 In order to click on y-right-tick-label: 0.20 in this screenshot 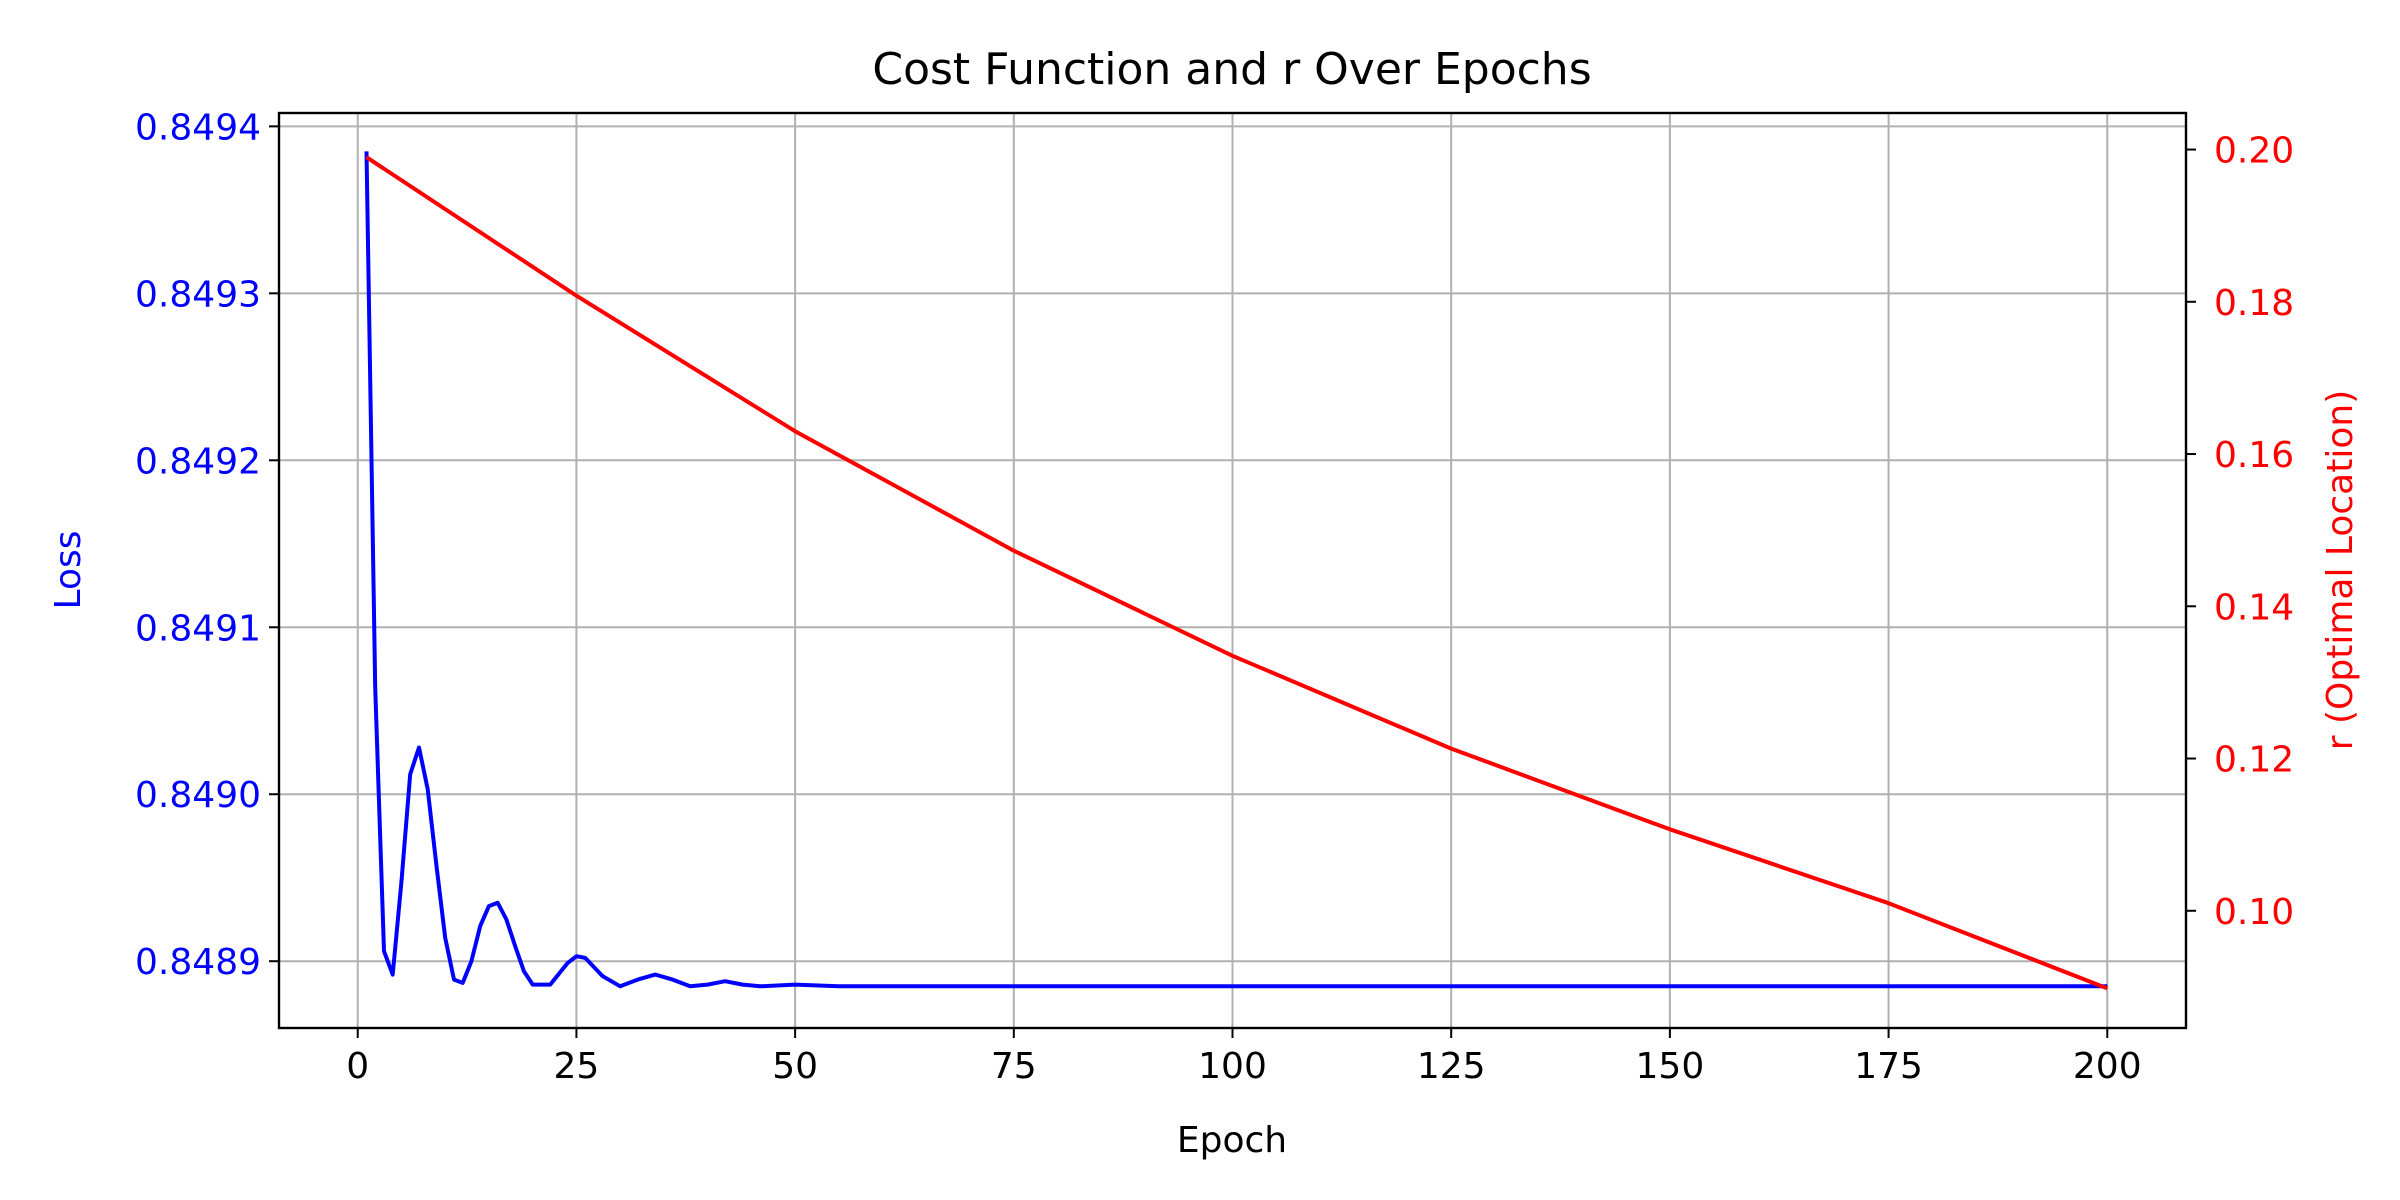, I will do `click(2254, 151)`.